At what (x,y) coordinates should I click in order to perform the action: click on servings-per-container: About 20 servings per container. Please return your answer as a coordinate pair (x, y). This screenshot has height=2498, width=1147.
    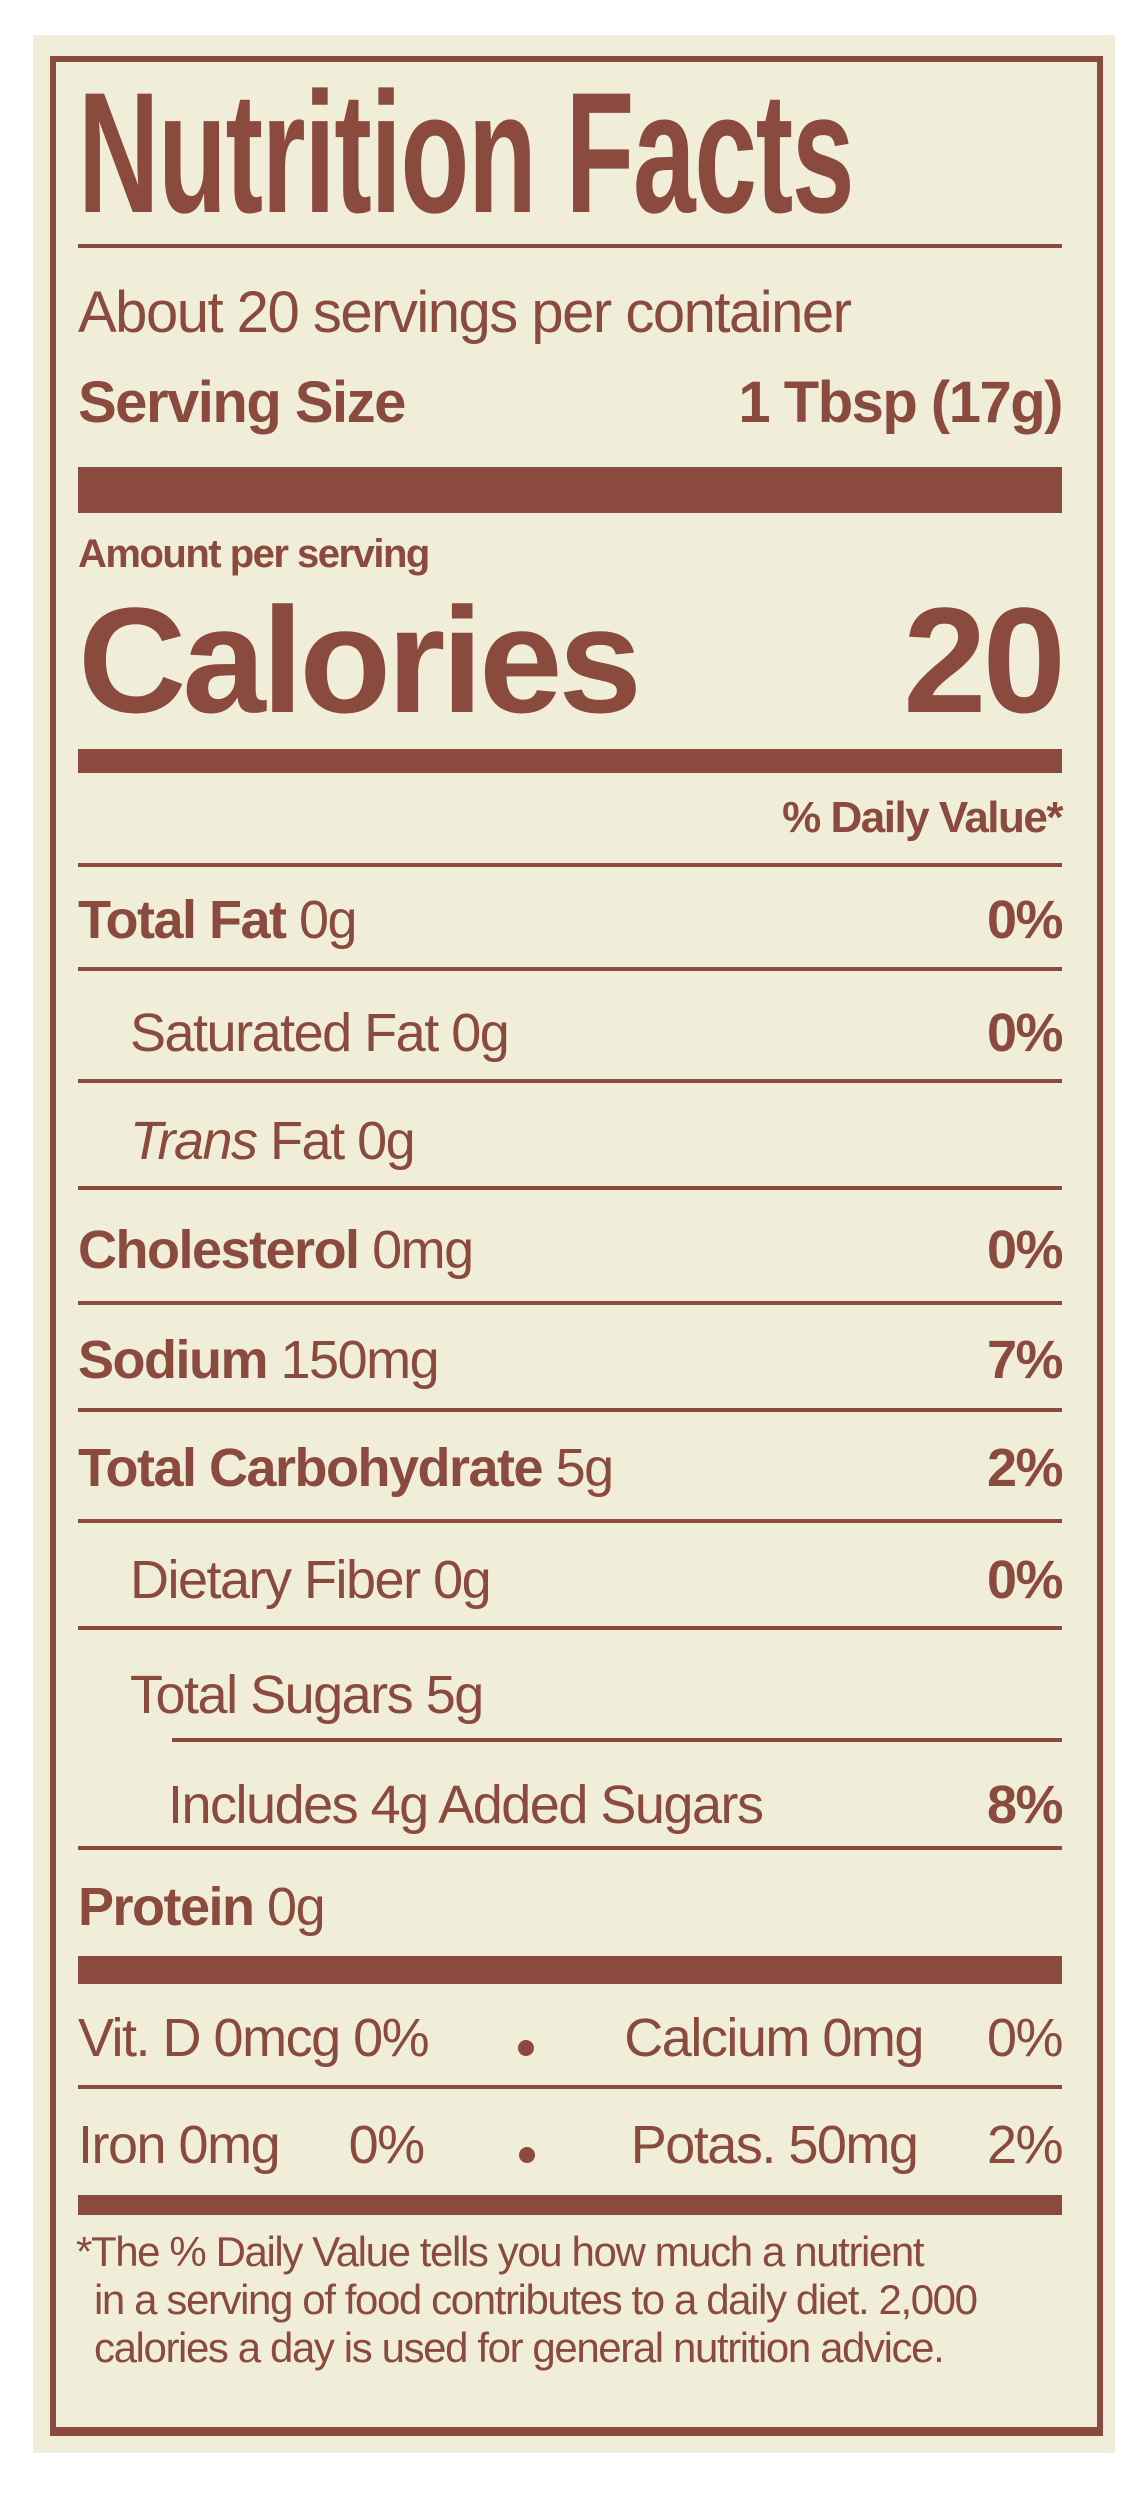
    Looking at the image, I should click on (465, 312).